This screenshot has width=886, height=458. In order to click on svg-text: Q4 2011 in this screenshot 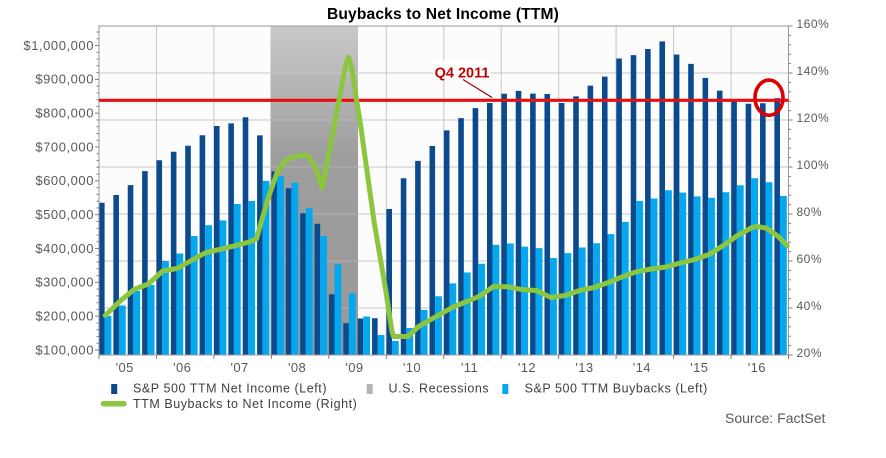, I will do `click(462, 74)`.